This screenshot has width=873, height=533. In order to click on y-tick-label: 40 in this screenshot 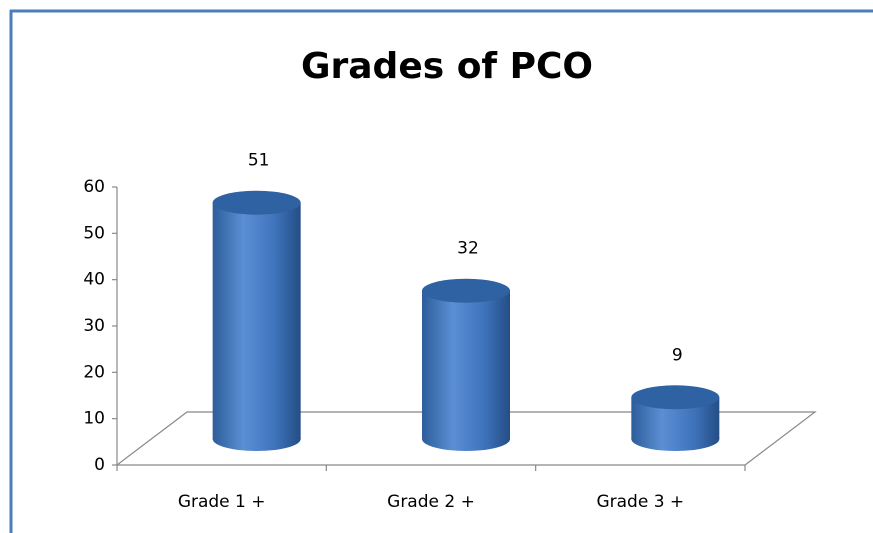, I will do `click(94, 280)`.